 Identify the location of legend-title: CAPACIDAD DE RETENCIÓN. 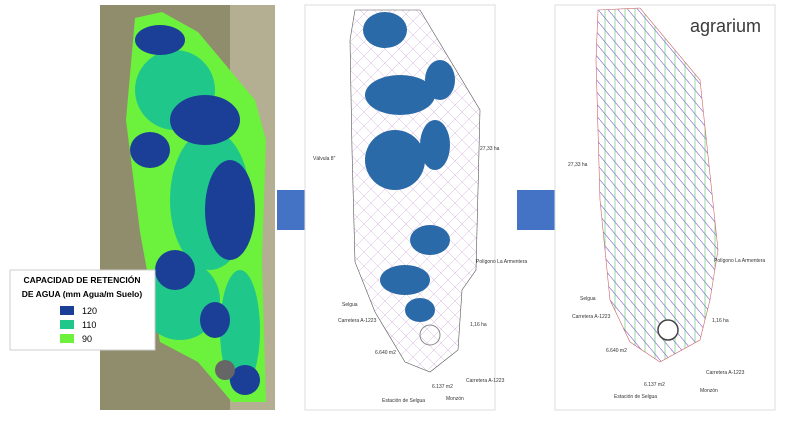
(82, 279).